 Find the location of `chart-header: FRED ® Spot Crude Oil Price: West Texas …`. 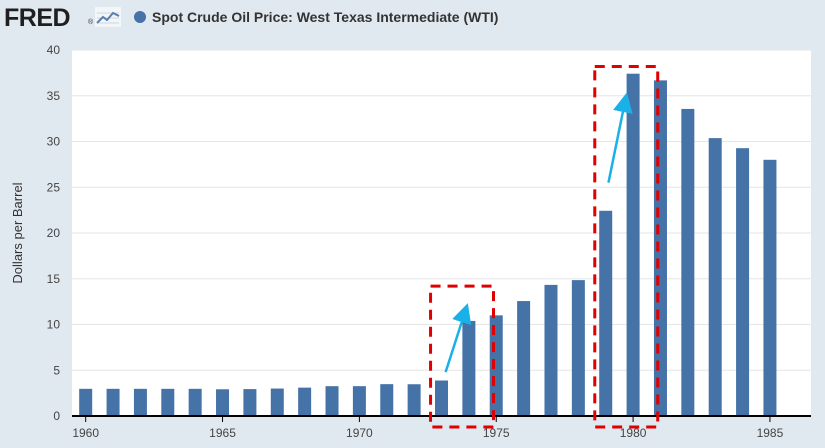

chart-header: FRED ® Spot Crude Oil Price: West Texas … is located at coordinates (412, 18).